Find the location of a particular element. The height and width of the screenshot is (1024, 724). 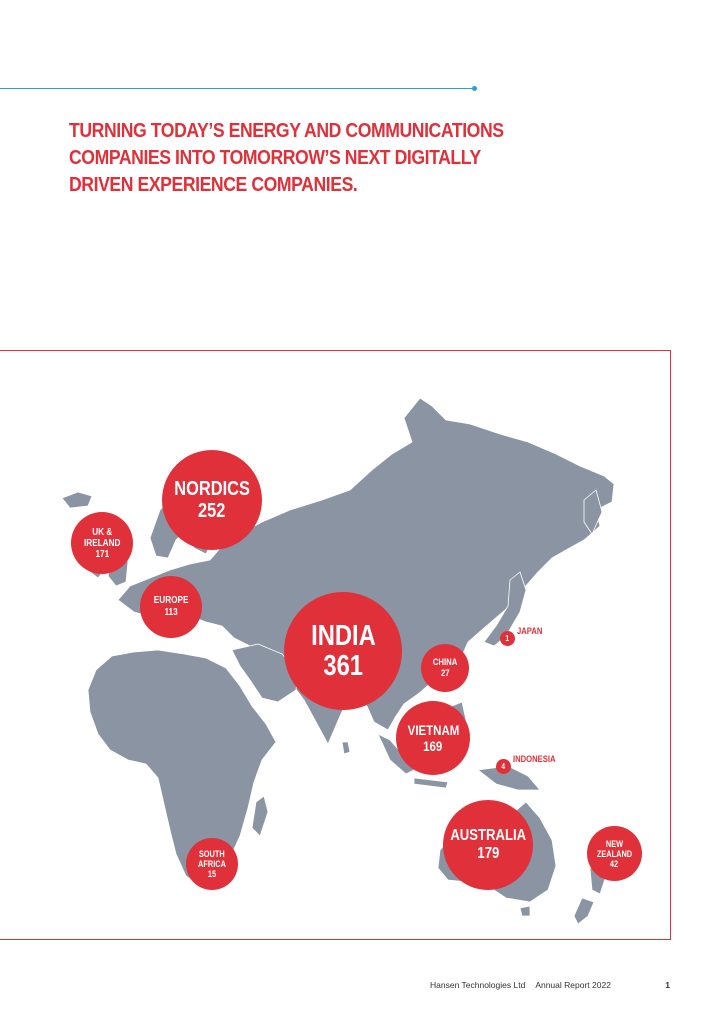

china-bubble: CHINA 27 is located at coordinates (445, 668).